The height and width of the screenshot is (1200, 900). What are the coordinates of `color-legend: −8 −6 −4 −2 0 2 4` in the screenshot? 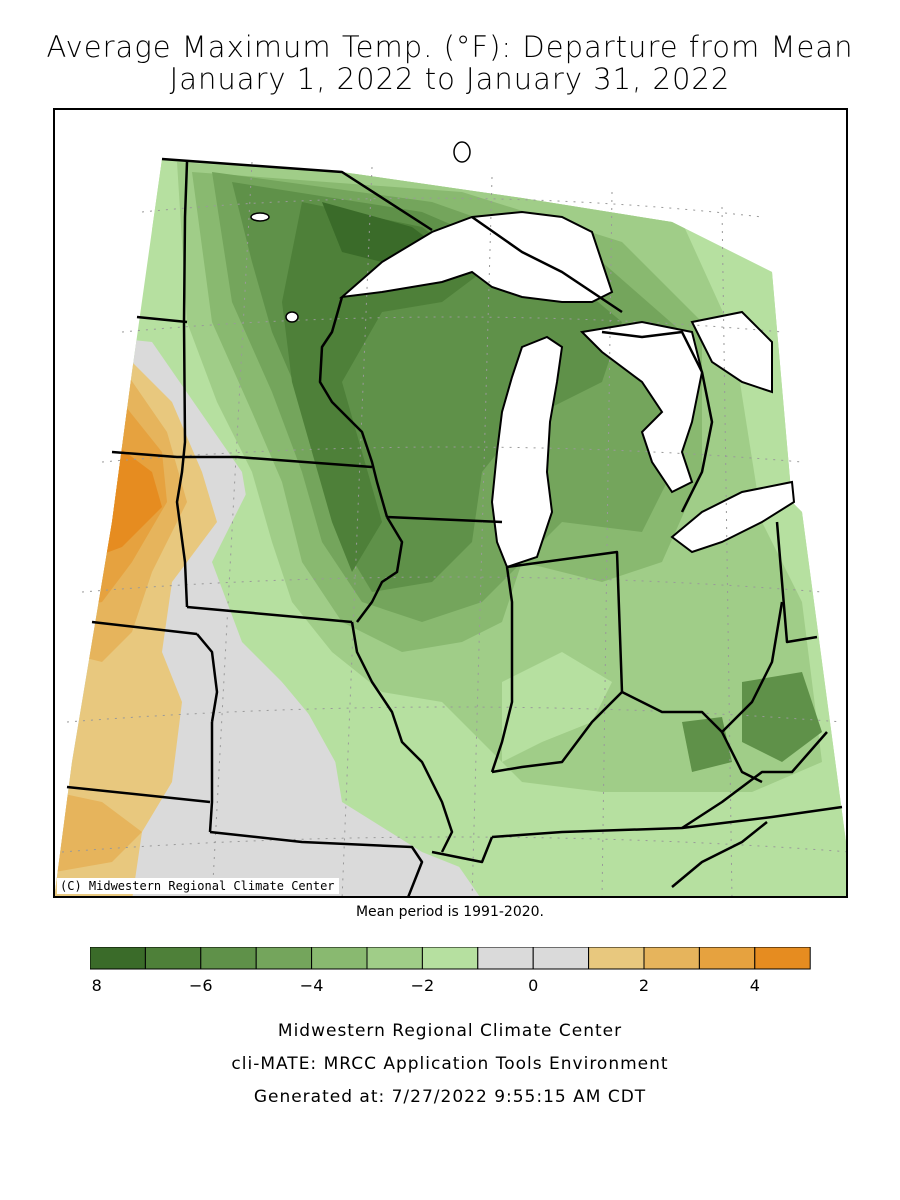 It's located at (450, 971).